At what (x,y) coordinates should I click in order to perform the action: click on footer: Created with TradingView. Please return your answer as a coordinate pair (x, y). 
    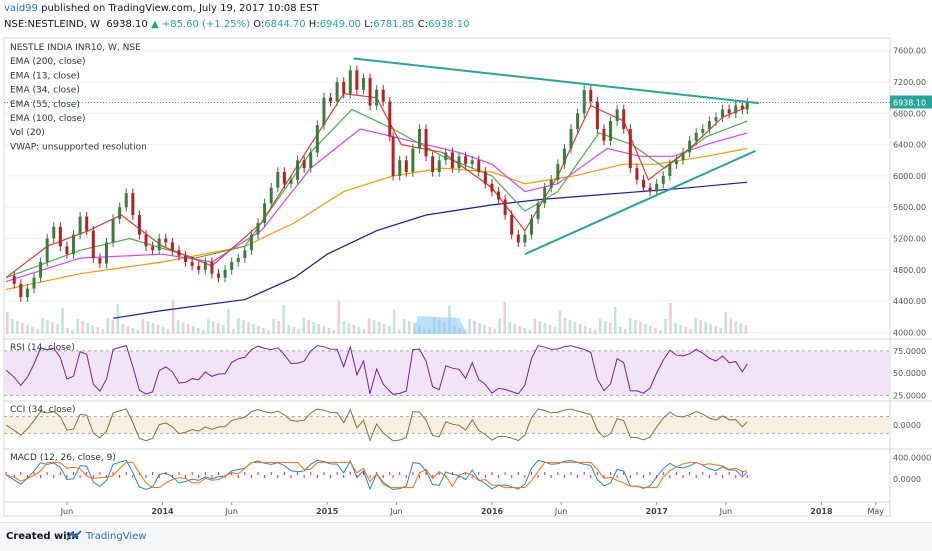
    Looking at the image, I should click on (466, 536).